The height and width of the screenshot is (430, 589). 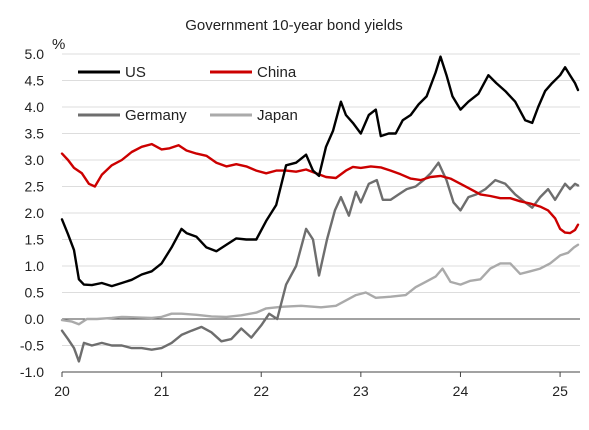 What do you see at coordinates (35, 81) in the screenshot?
I see `y-tick-label: 4.5` at bounding box center [35, 81].